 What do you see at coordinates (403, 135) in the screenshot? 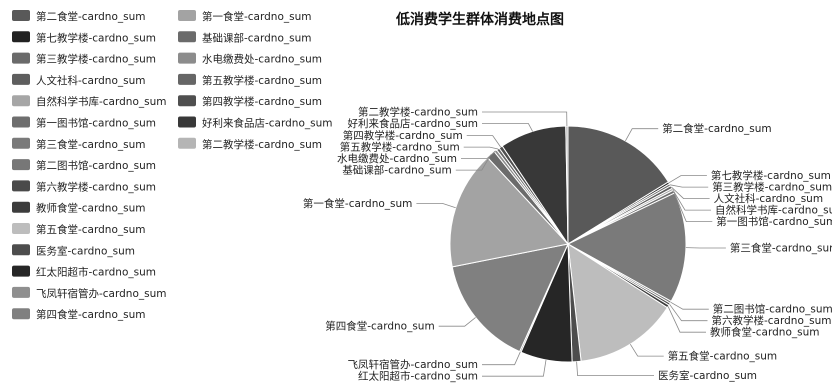
I see `slice-label: 第四教学楼-cardno_sum` at bounding box center [403, 135].